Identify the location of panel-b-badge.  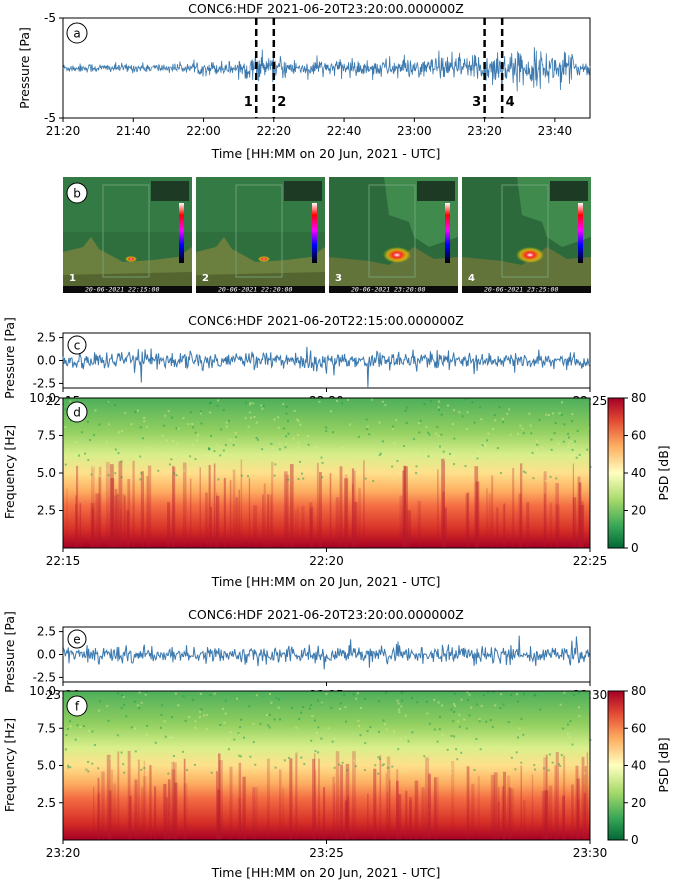
(77, 193).